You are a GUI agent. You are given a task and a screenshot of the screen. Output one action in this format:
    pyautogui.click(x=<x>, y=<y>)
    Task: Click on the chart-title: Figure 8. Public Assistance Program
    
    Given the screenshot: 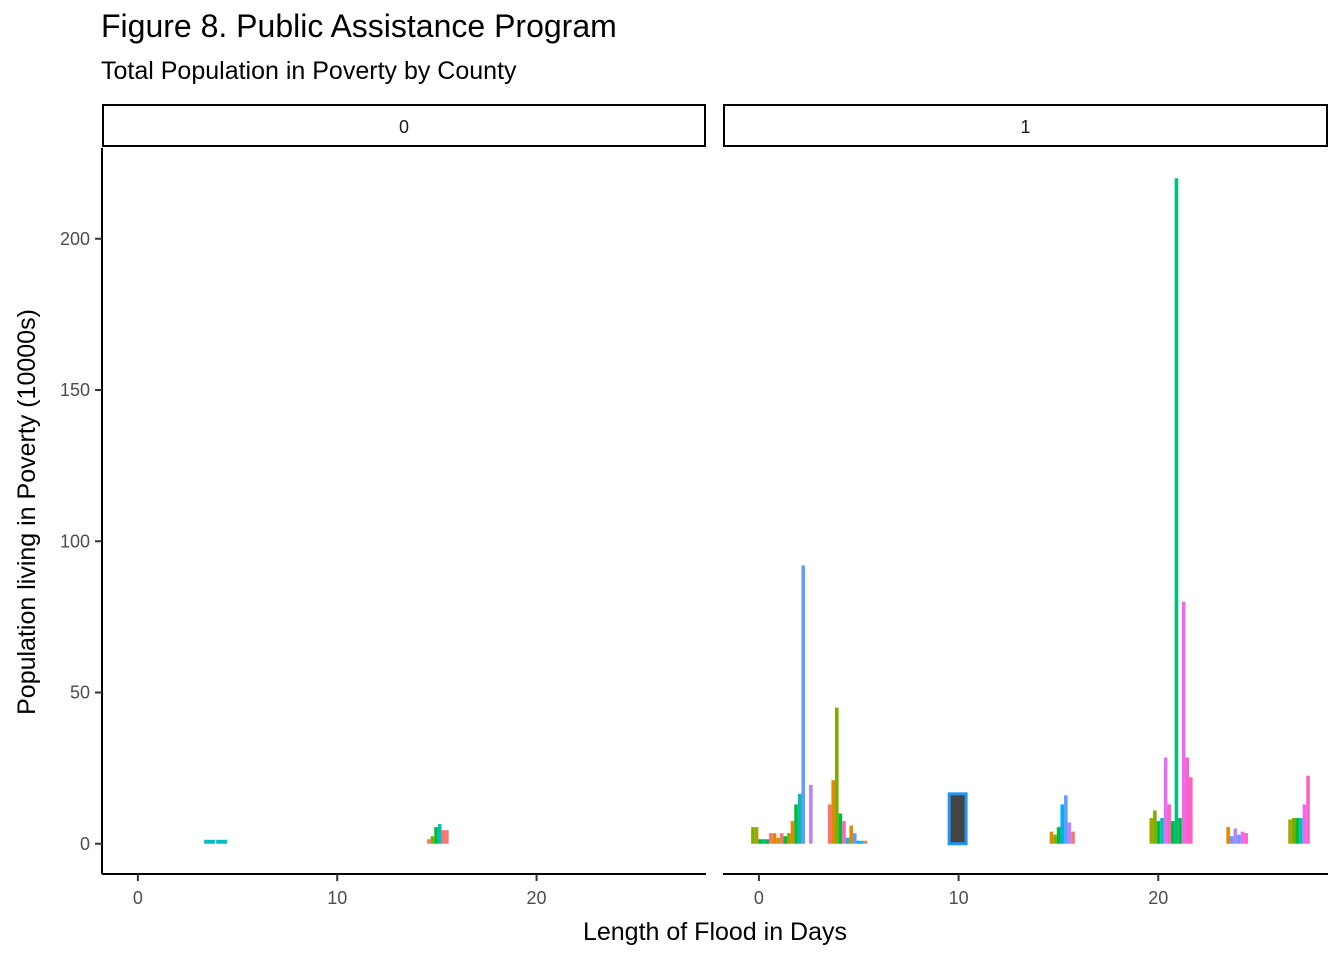 What is the action you would take?
    pyautogui.click(x=359, y=26)
    